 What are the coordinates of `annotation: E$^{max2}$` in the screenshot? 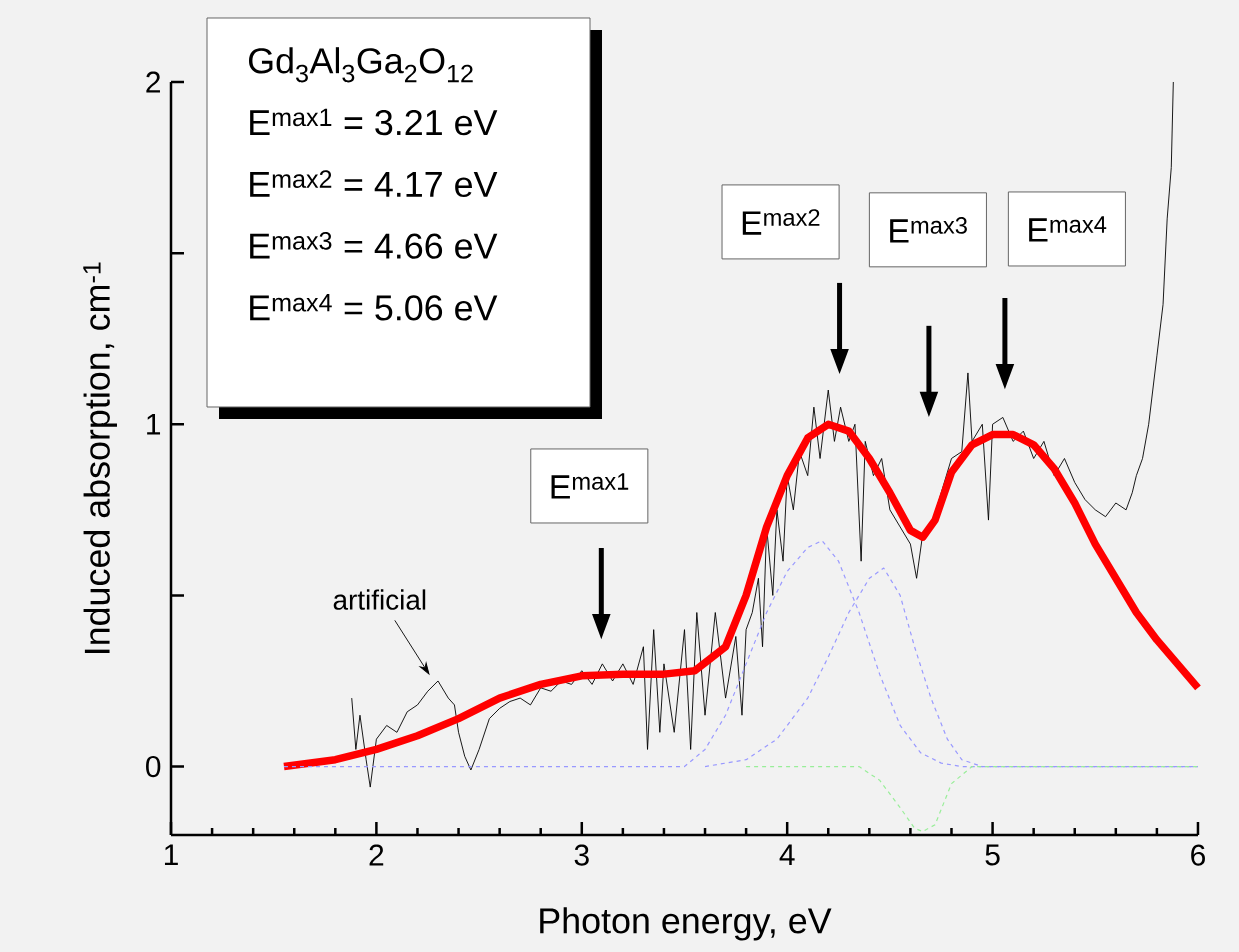 It's located at (781, 222).